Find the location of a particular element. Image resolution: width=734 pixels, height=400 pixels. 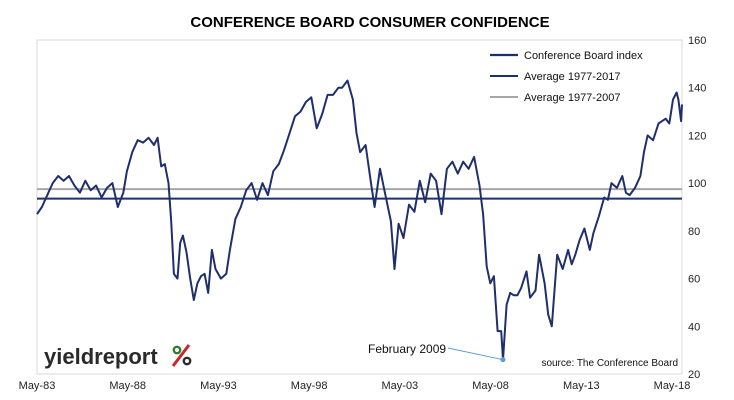

yieldreport-logo: yieldreport is located at coordinates (118, 356).